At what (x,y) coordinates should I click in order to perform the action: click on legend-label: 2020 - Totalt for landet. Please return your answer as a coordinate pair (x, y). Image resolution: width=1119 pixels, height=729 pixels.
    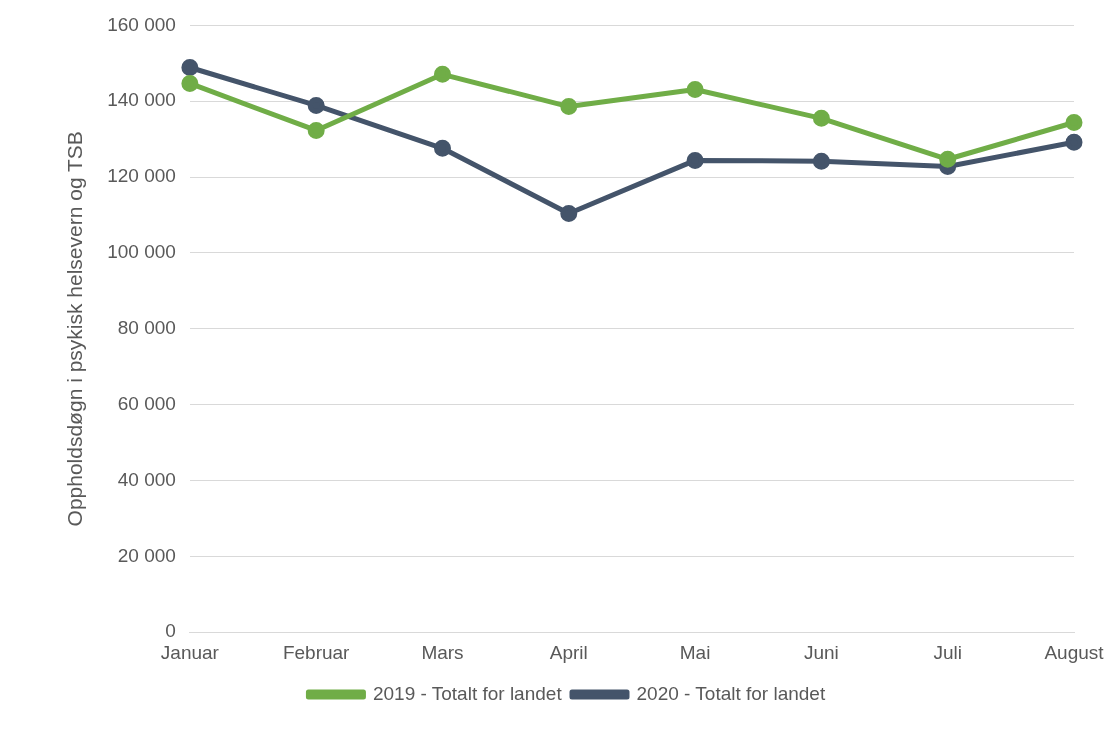
    Looking at the image, I should click on (731, 693).